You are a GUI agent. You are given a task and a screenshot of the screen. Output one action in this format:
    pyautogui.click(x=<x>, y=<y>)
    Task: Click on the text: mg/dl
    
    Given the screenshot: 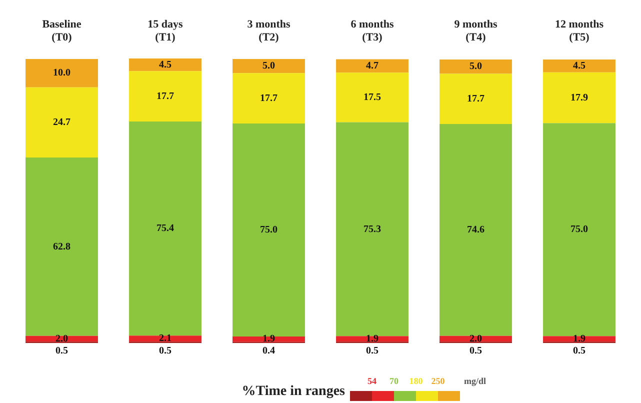 What is the action you would take?
    pyautogui.click(x=475, y=381)
    